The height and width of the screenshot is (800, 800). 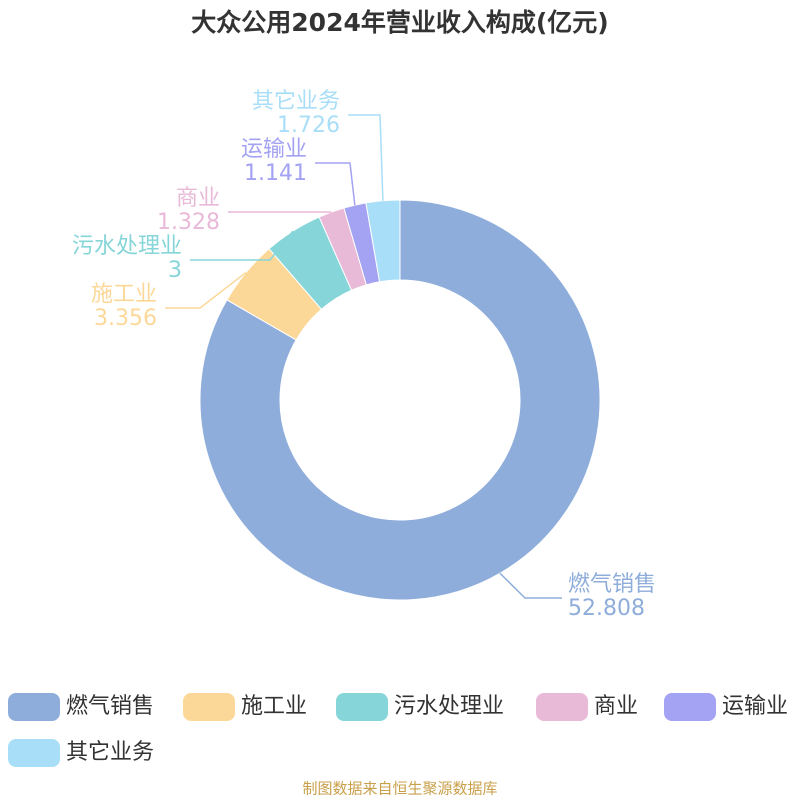 I want to click on chart-title: 大众公用2024年营业收入构成(亿元), so click(x=399, y=22).